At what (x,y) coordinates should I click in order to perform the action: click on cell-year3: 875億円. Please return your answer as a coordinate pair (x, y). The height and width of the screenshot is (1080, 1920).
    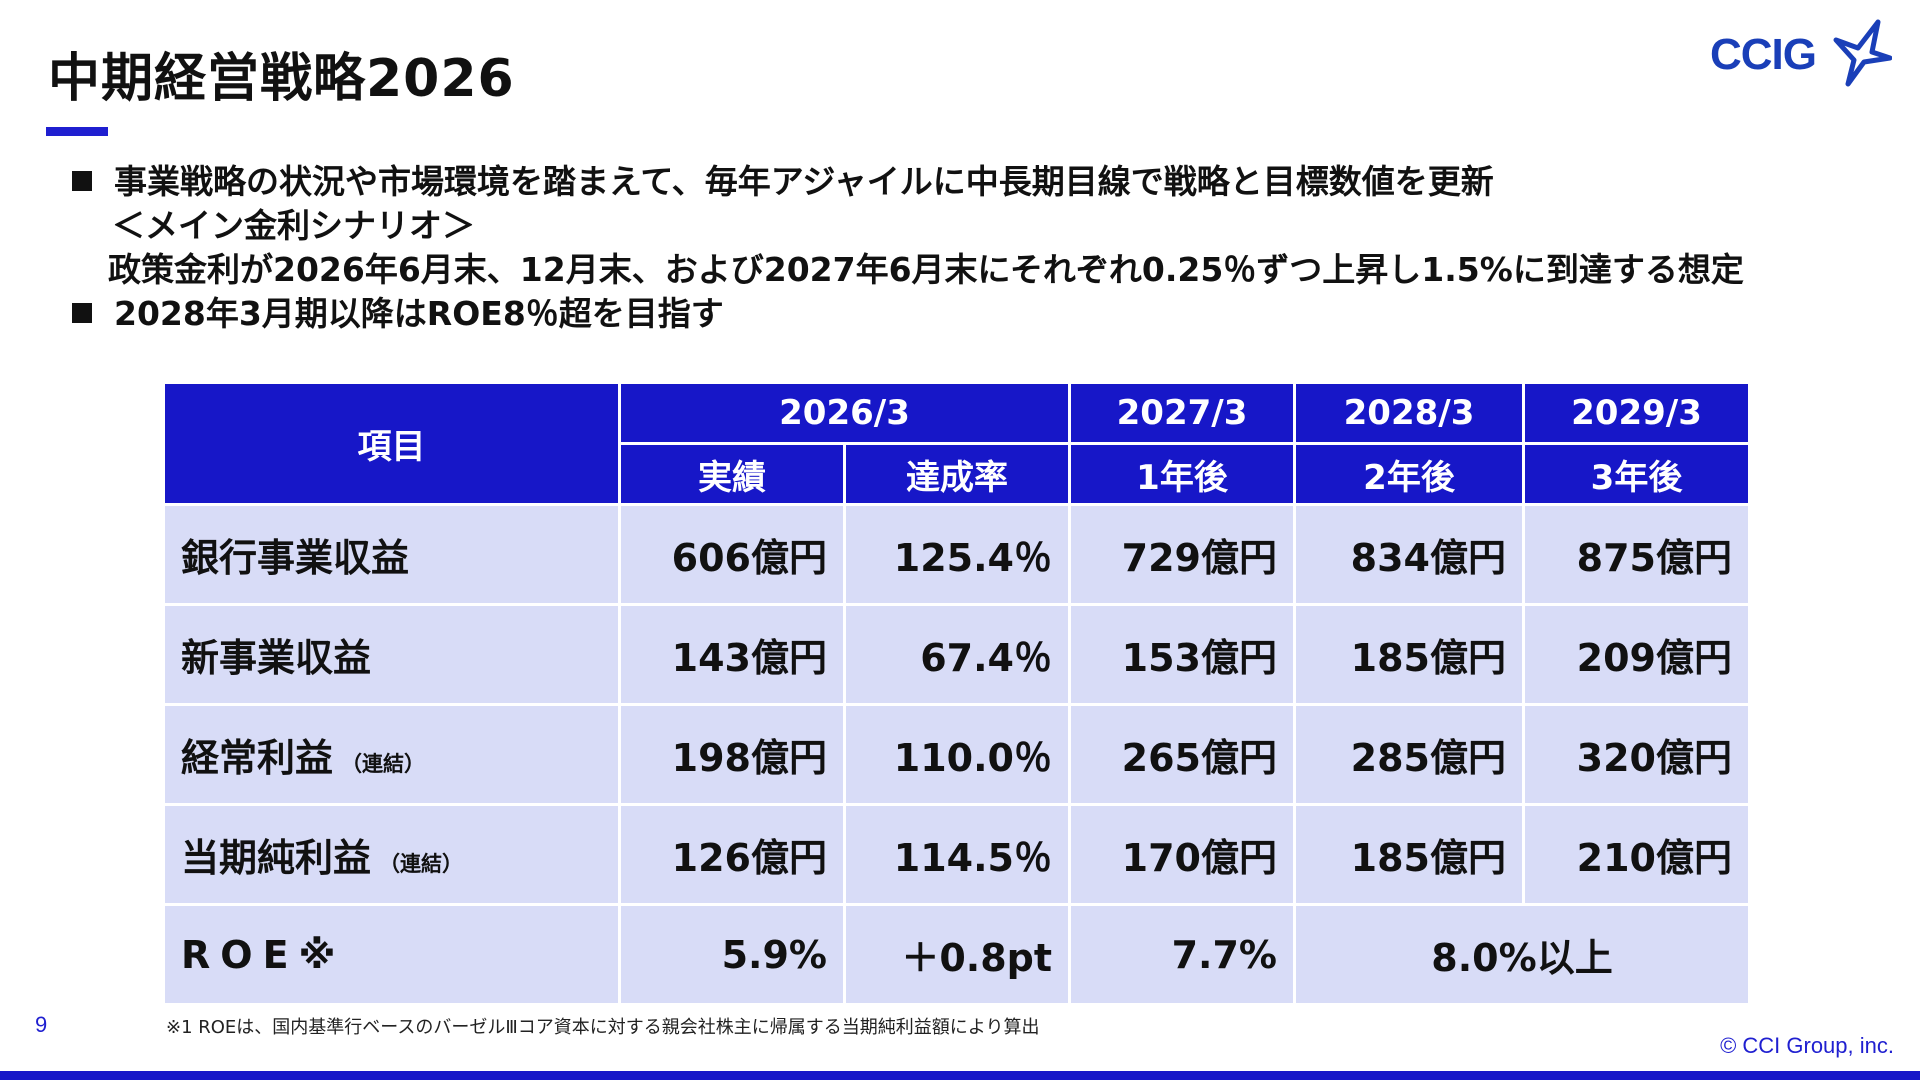
    Looking at the image, I should click on (1636, 554).